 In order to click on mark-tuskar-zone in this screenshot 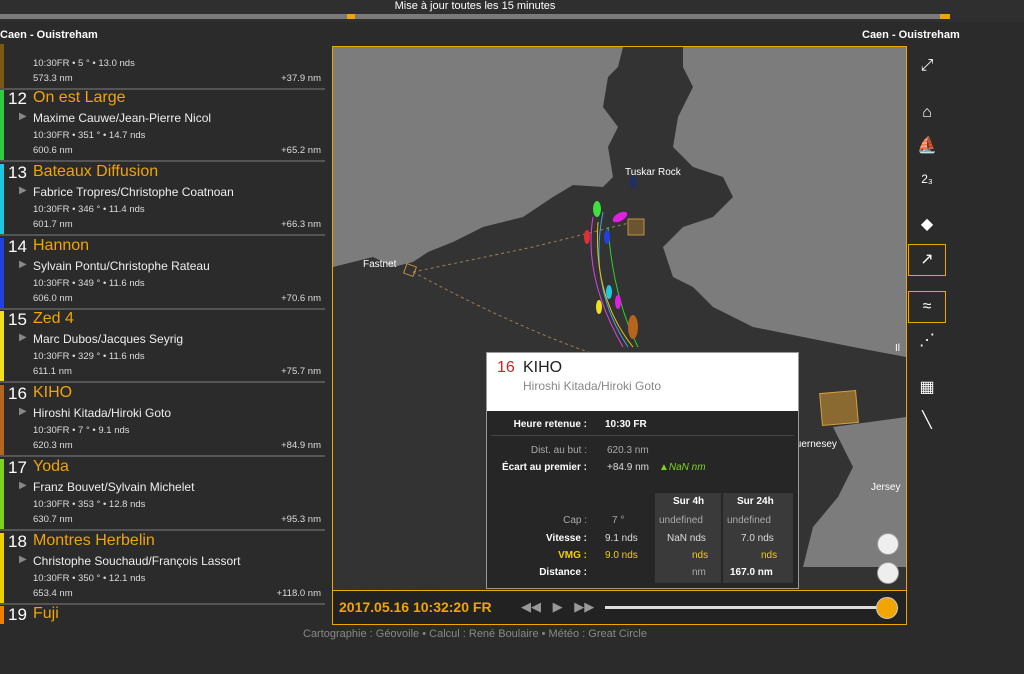, I will do `click(636, 227)`.